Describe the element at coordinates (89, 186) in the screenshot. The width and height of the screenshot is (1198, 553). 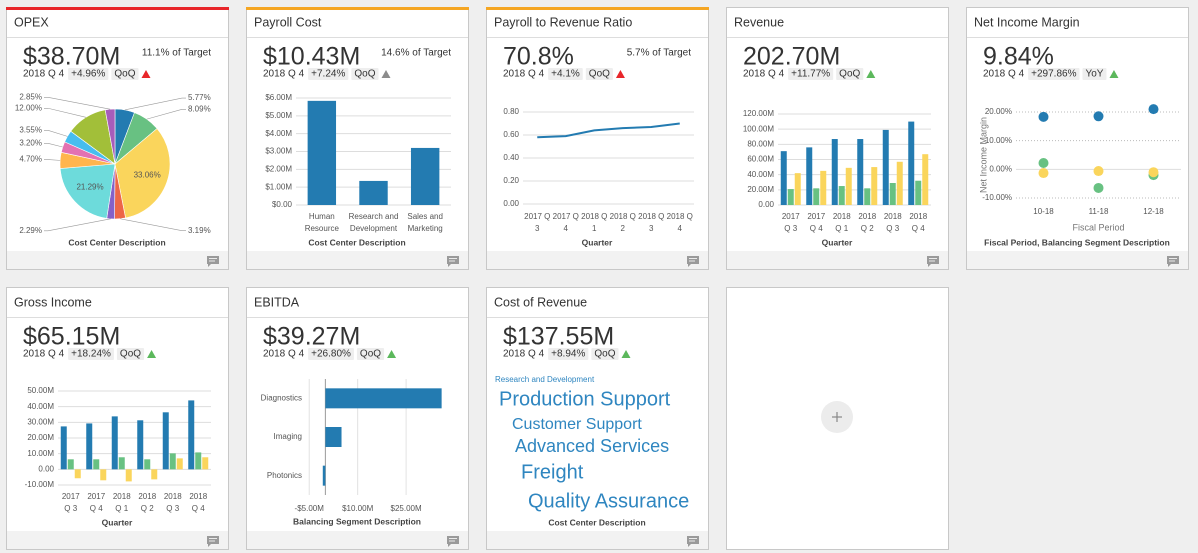
I see `data-label: 21.29%` at that location.